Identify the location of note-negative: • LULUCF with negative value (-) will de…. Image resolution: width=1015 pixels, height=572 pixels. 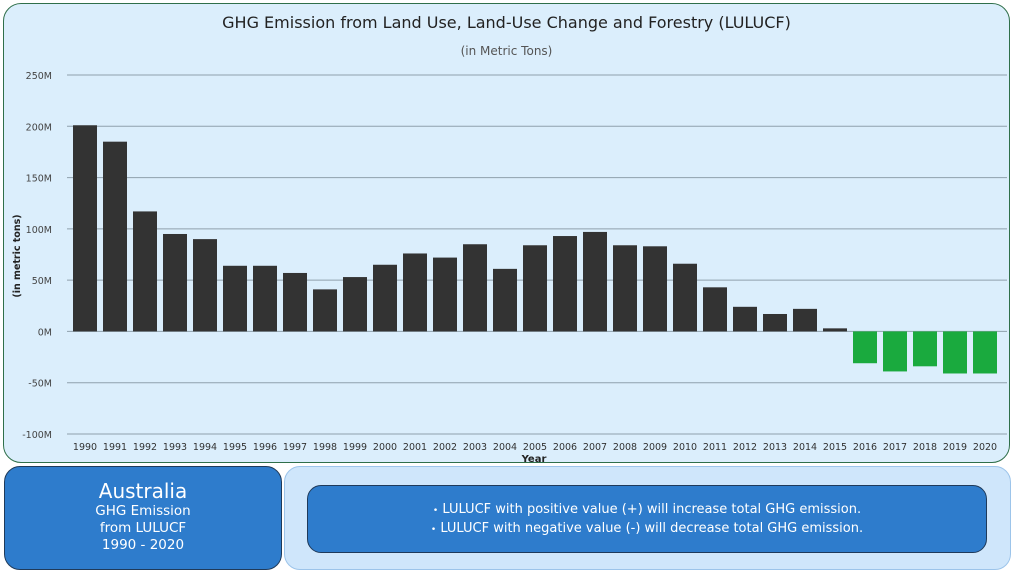
(647, 529).